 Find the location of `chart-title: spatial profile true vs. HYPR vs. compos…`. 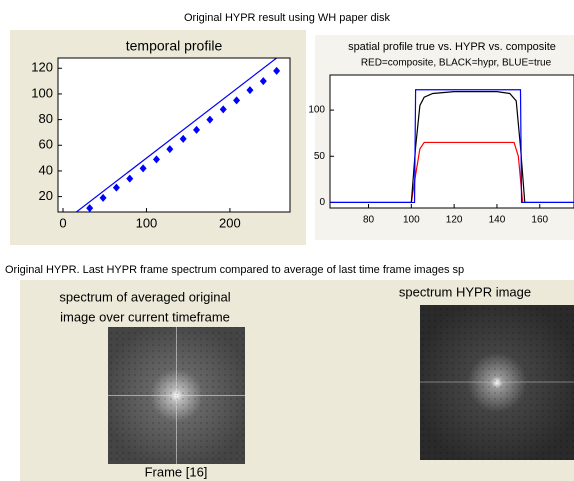

chart-title: spatial profile true vs. HYPR vs. compos… is located at coordinates (452, 47).